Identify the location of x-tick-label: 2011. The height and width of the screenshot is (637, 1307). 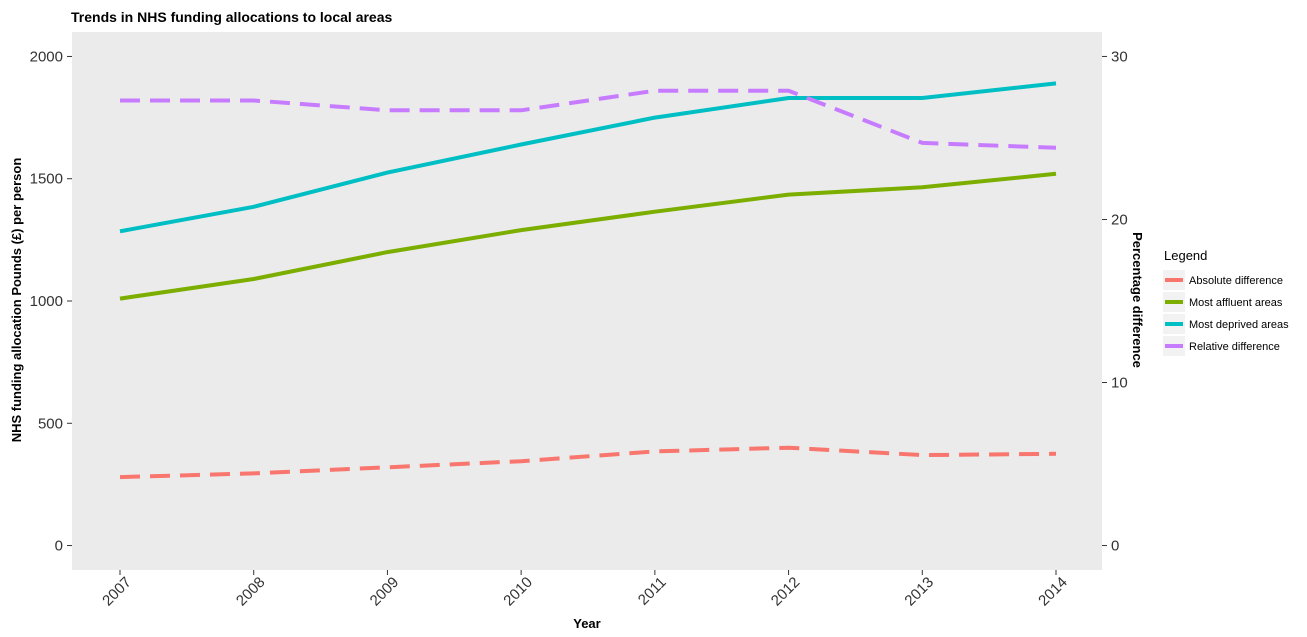
(652, 591).